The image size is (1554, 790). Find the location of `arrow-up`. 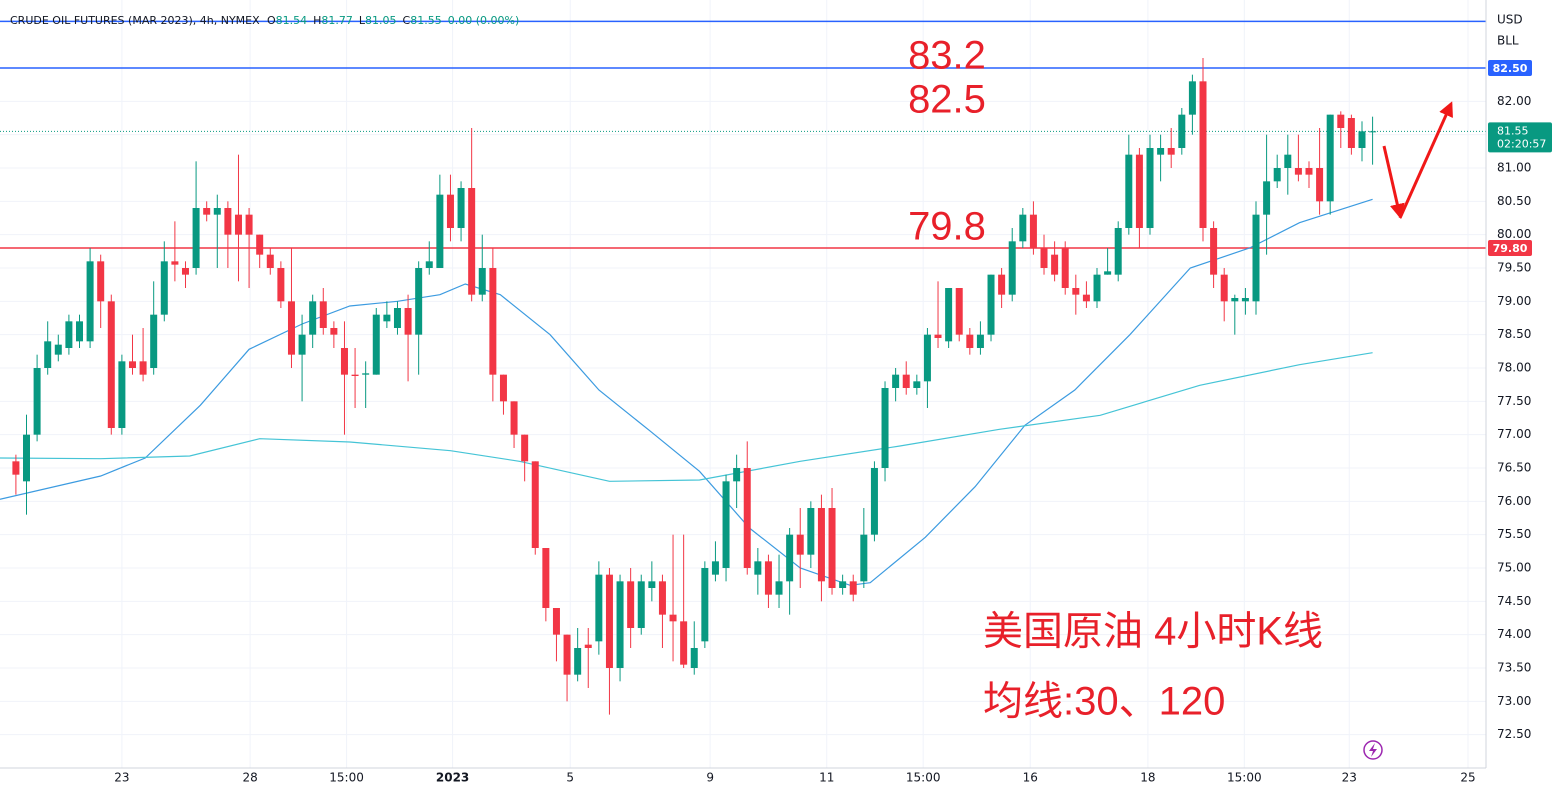

arrow-up is located at coordinates (1425, 160).